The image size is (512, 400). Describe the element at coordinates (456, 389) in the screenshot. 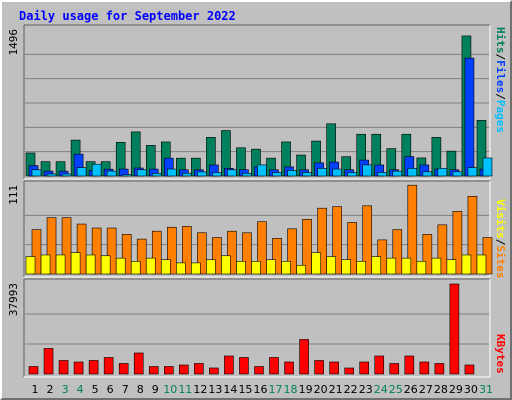

I see `x-tick-label: 29` at that location.